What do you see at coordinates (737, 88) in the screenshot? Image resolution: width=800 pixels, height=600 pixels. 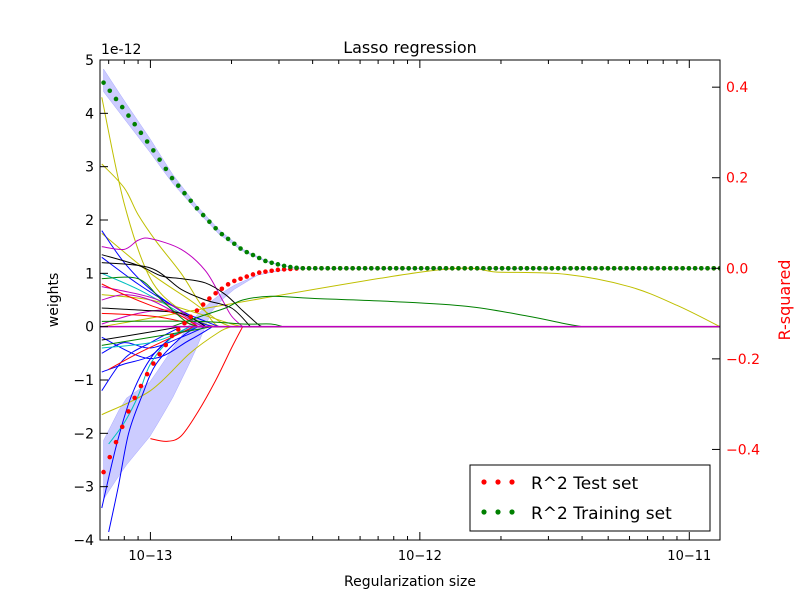 I see `y-right-tick-label: 0.4` at bounding box center [737, 88].